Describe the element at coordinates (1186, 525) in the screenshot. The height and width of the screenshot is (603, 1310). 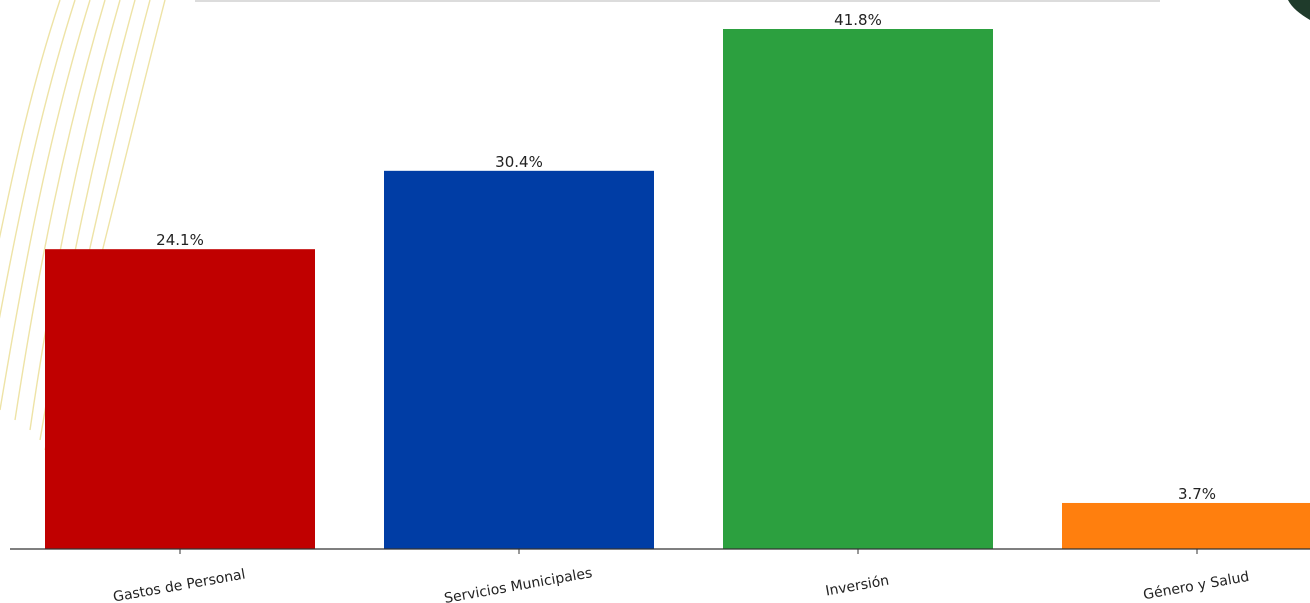
I see `bar-genero-y-salud` at that location.